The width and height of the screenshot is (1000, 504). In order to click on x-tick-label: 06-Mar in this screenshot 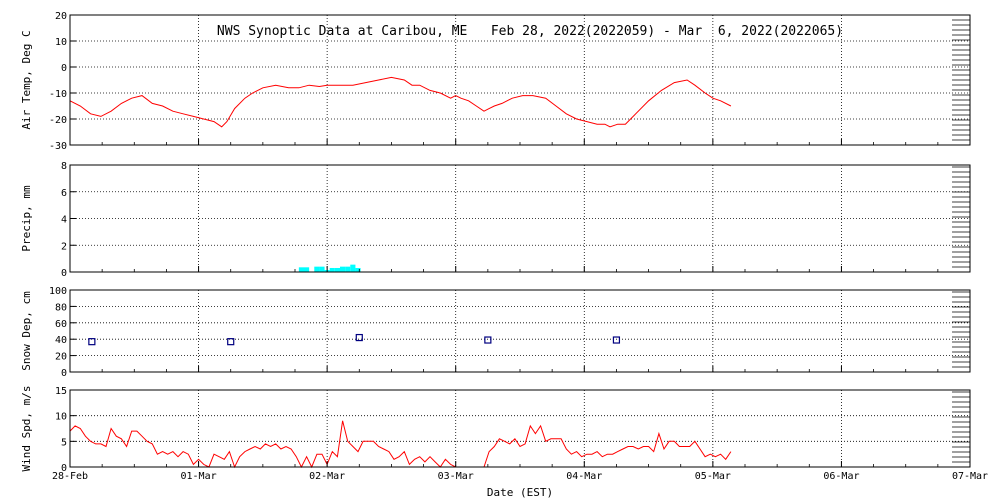, I will do `click(841, 476)`.